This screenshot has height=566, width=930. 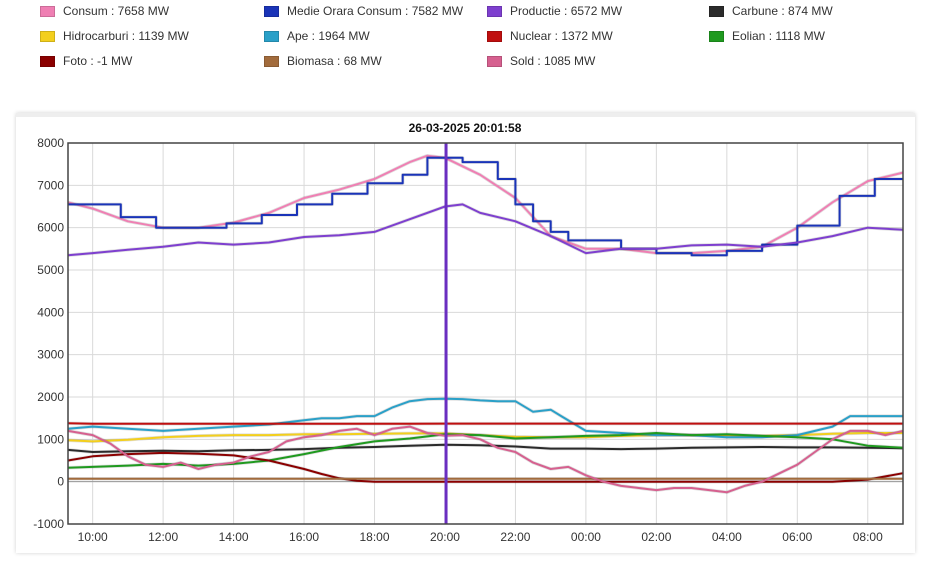 What do you see at coordinates (375, 537) in the screenshot?
I see `x-tick-label: 18:00` at bounding box center [375, 537].